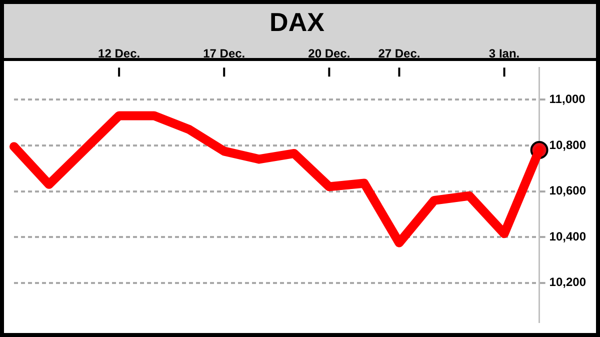 The width and height of the screenshot is (600, 337). What do you see at coordinates (567, 236) in the screenshot?
I see `y-tick-label: 10,400` at bounding box center [567, 236].